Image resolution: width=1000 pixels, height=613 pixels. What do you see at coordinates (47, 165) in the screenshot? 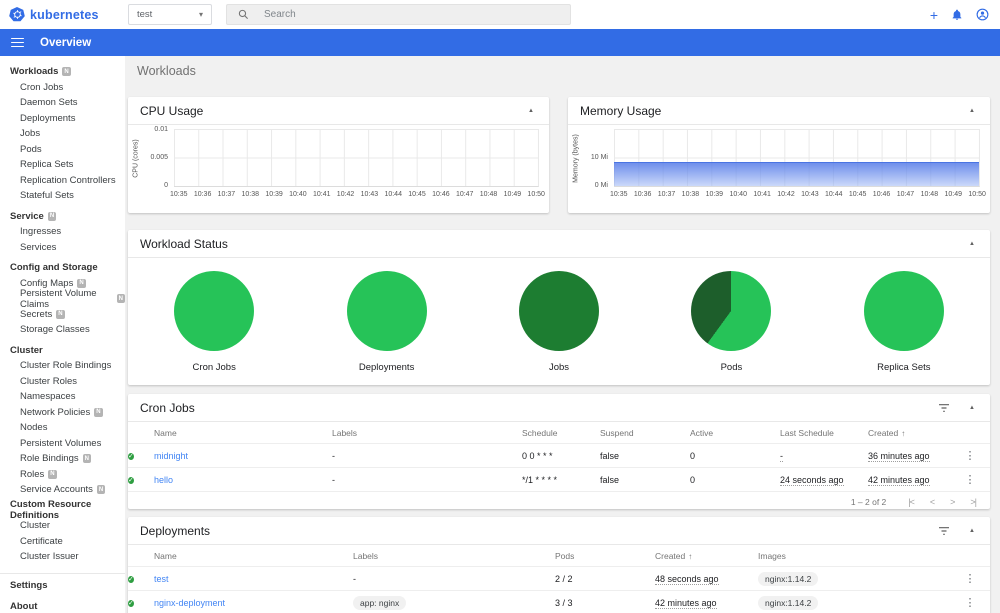
I see `sidebar-item-replica-sets: Replica Sets` at bounding box center [47, 165].